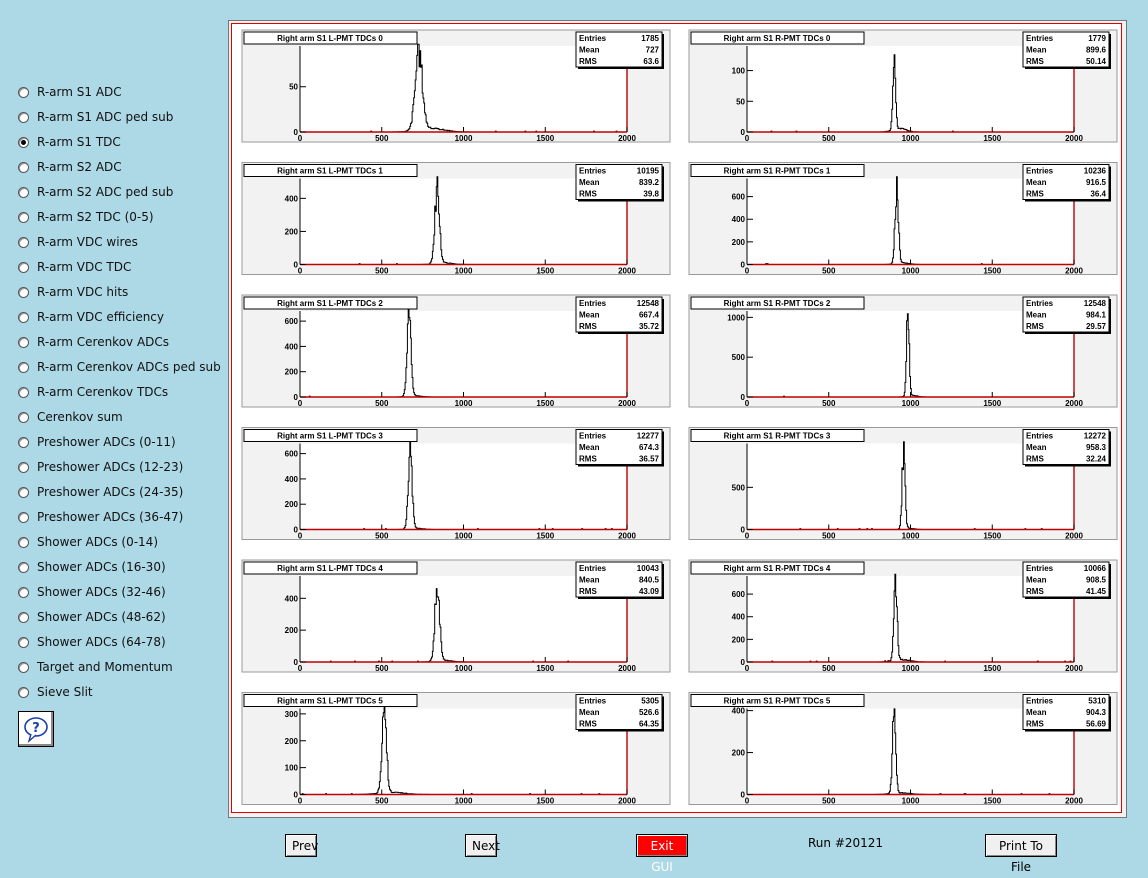 The image size is (1148, 878). Describe the element at coordinates (330, 701) in the screenshot. I see `histogram-title: Right arm S1 L-PMT TDCs 5` at that location.